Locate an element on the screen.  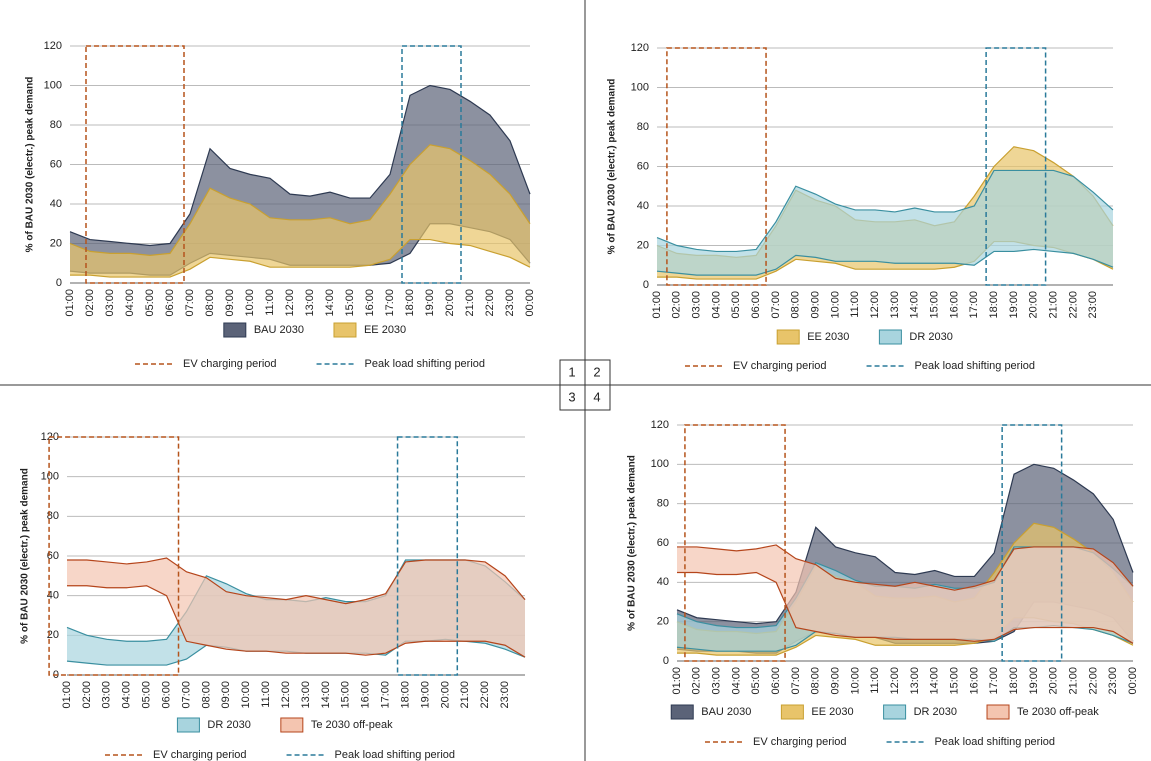
panel-number: 3 is located at coordinates (571, 396).